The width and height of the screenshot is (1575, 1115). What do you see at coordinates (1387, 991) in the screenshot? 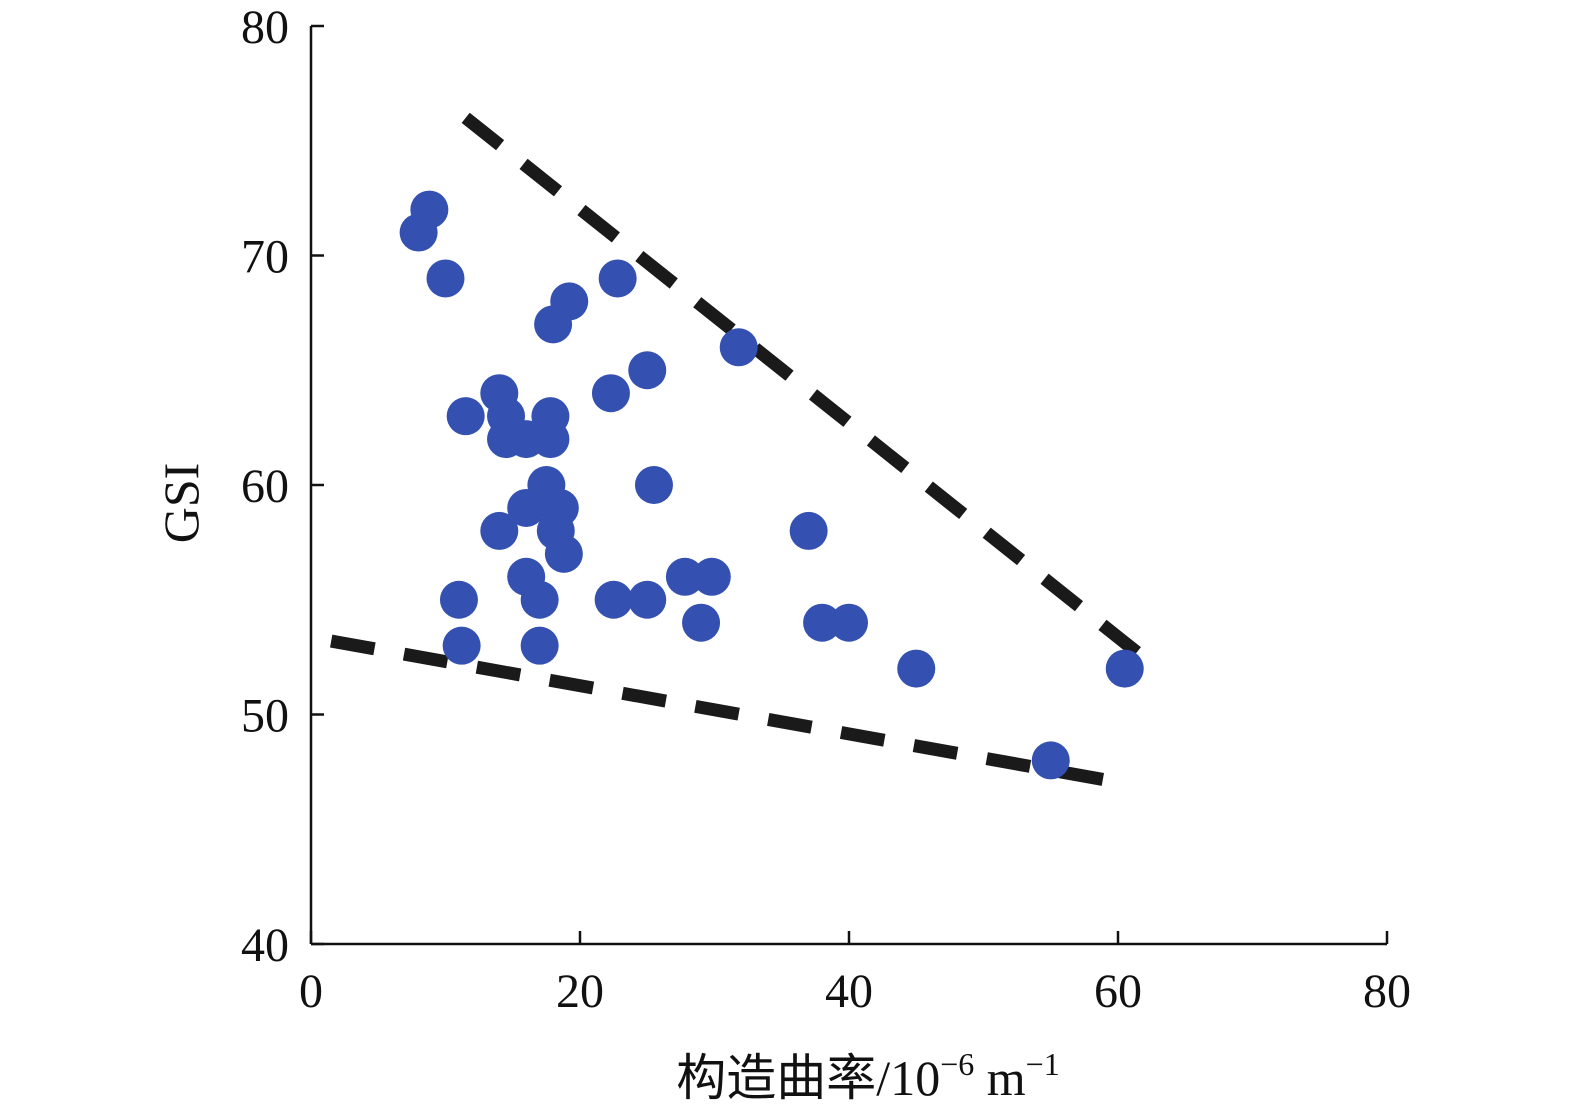
I see `x-tick-label: 80` at bounding box center [1387, 991].